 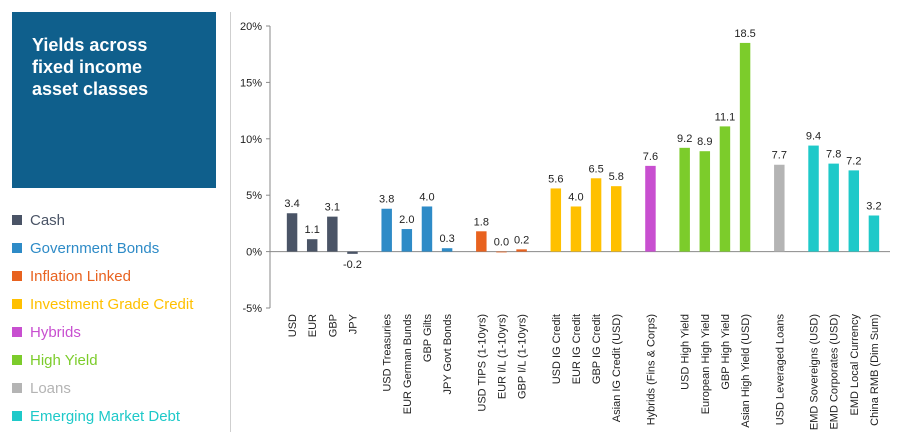 What do you see at coordinates (90, 45) in the screenshot?
I see `title-line-1: Yields across` at bounding box center [90, 45].